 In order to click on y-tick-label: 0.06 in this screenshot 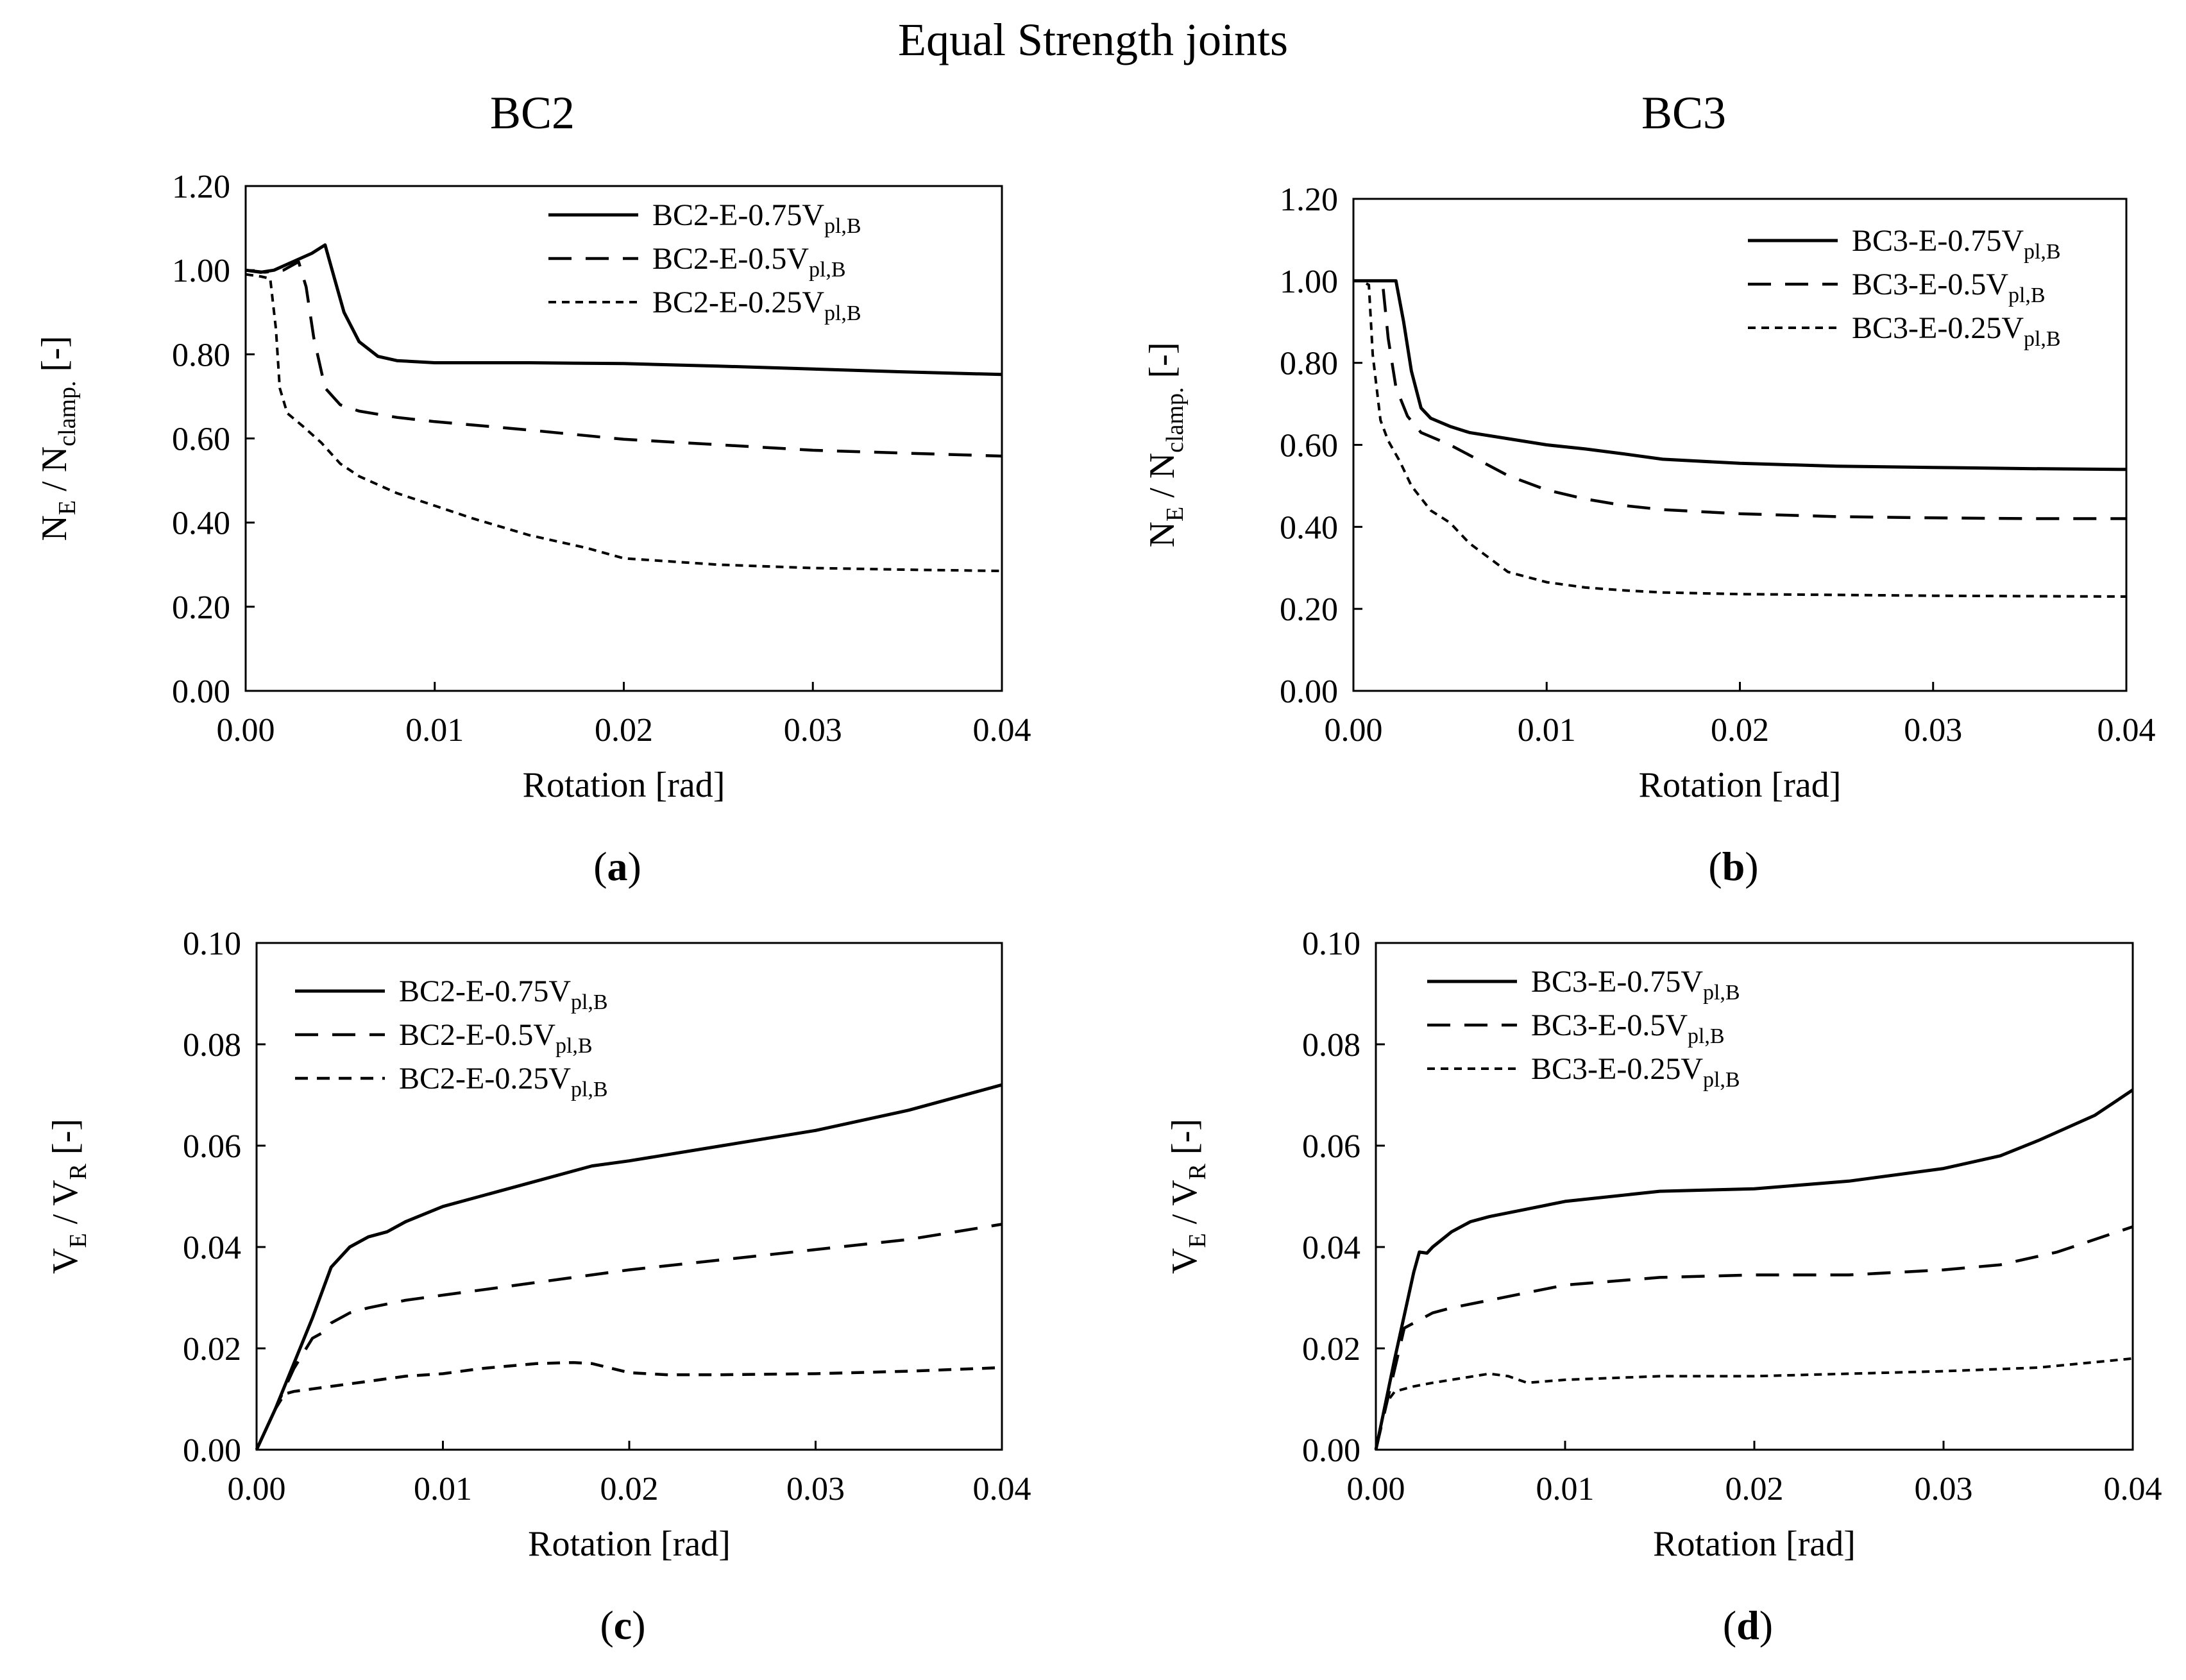, I will do `click(1331, 1146)`.